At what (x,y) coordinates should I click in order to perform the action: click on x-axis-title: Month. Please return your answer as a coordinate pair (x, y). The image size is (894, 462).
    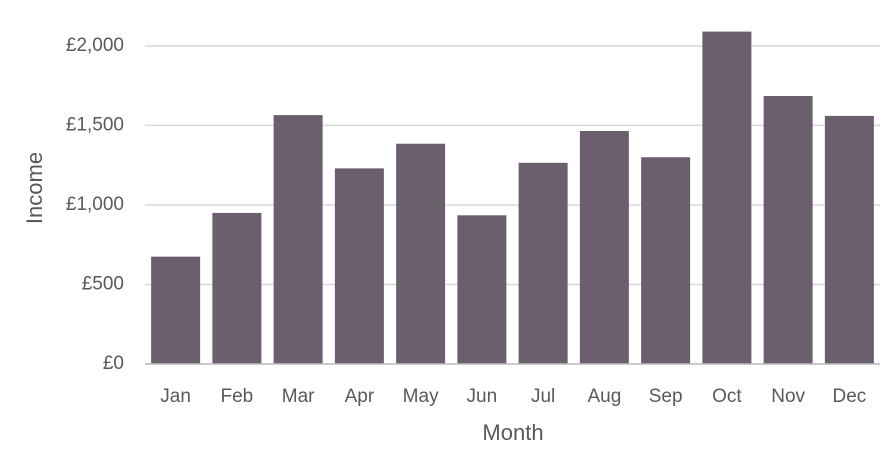
    Looking at the image, I should click on (512, 432).